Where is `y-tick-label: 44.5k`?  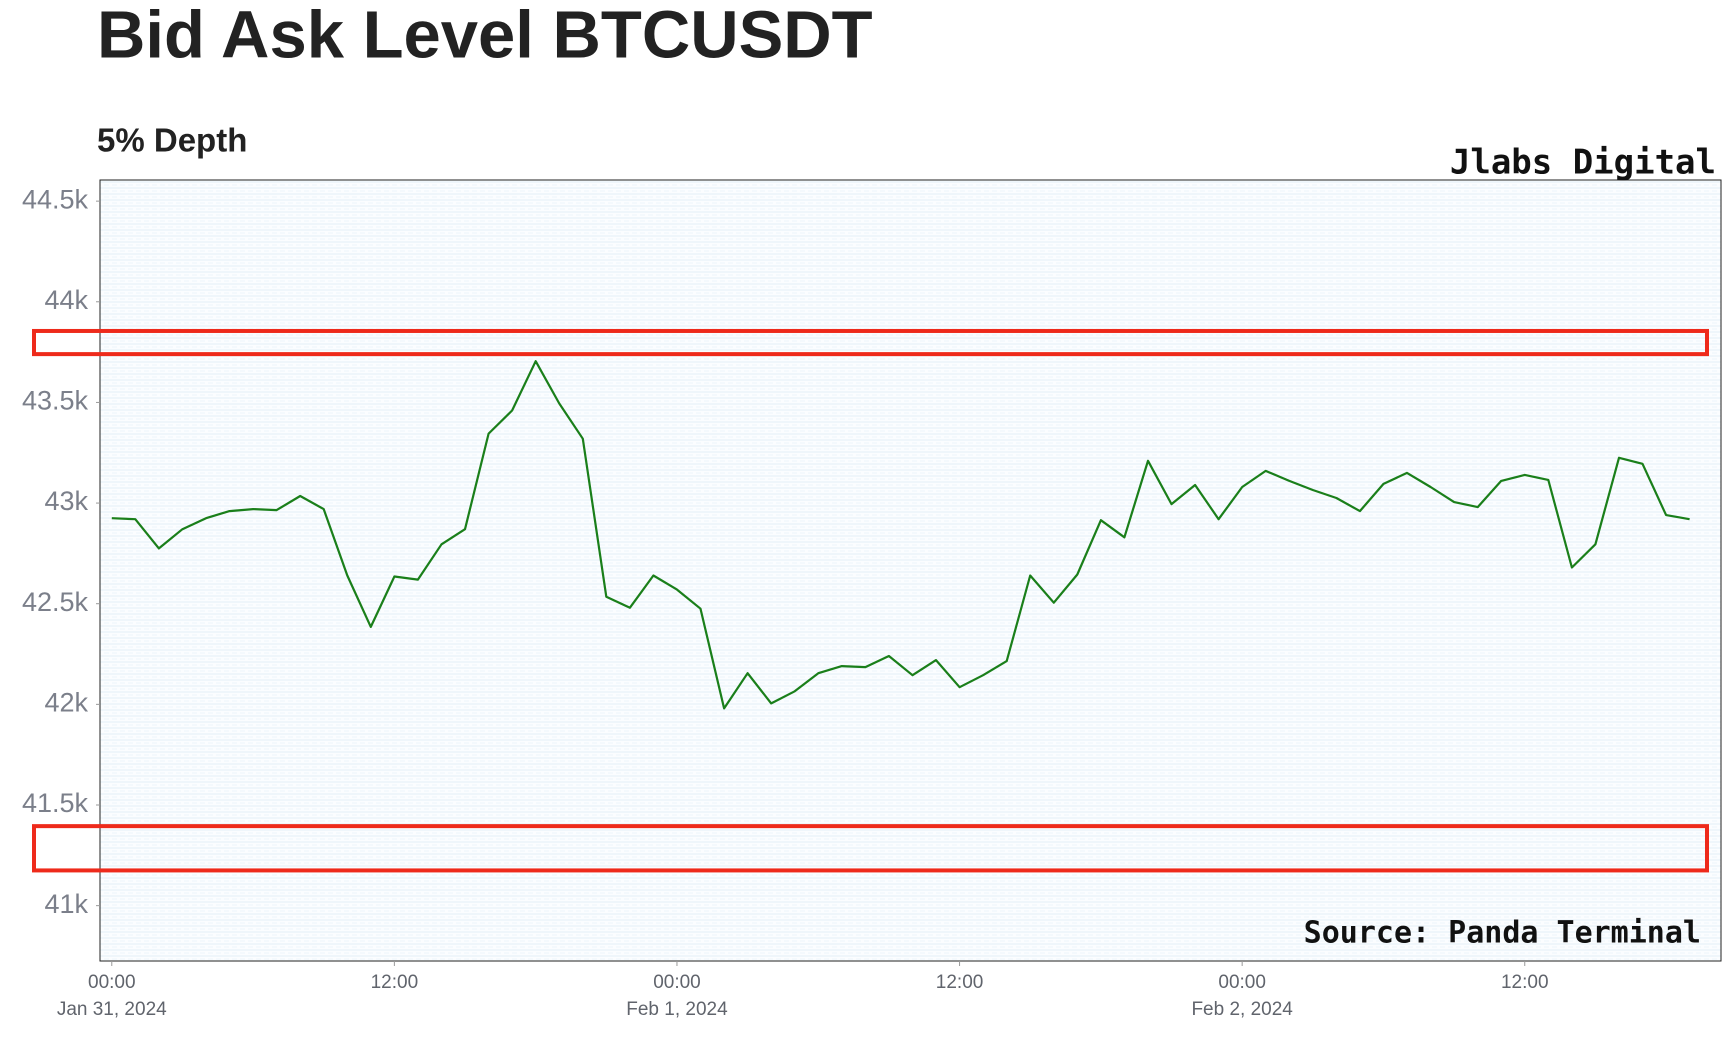
y-tick-label: 44.5k is located at coordinates (55, 199).